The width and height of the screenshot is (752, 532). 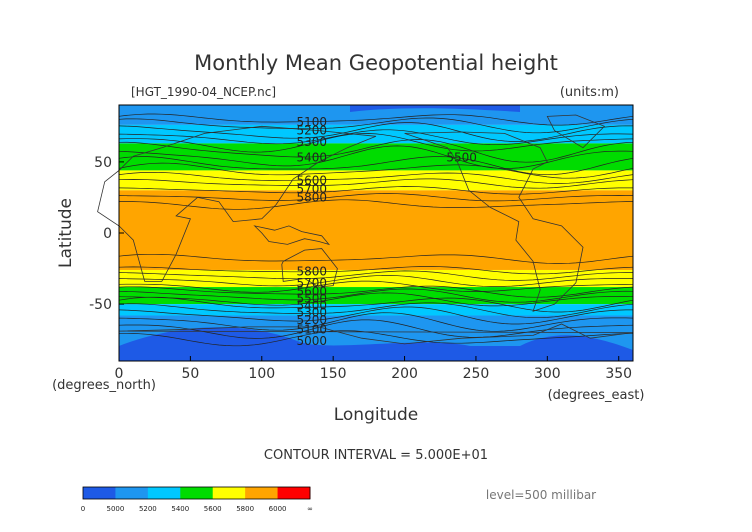 I want to click on x-tick-label-2: 100, so click(x=261, y=374).